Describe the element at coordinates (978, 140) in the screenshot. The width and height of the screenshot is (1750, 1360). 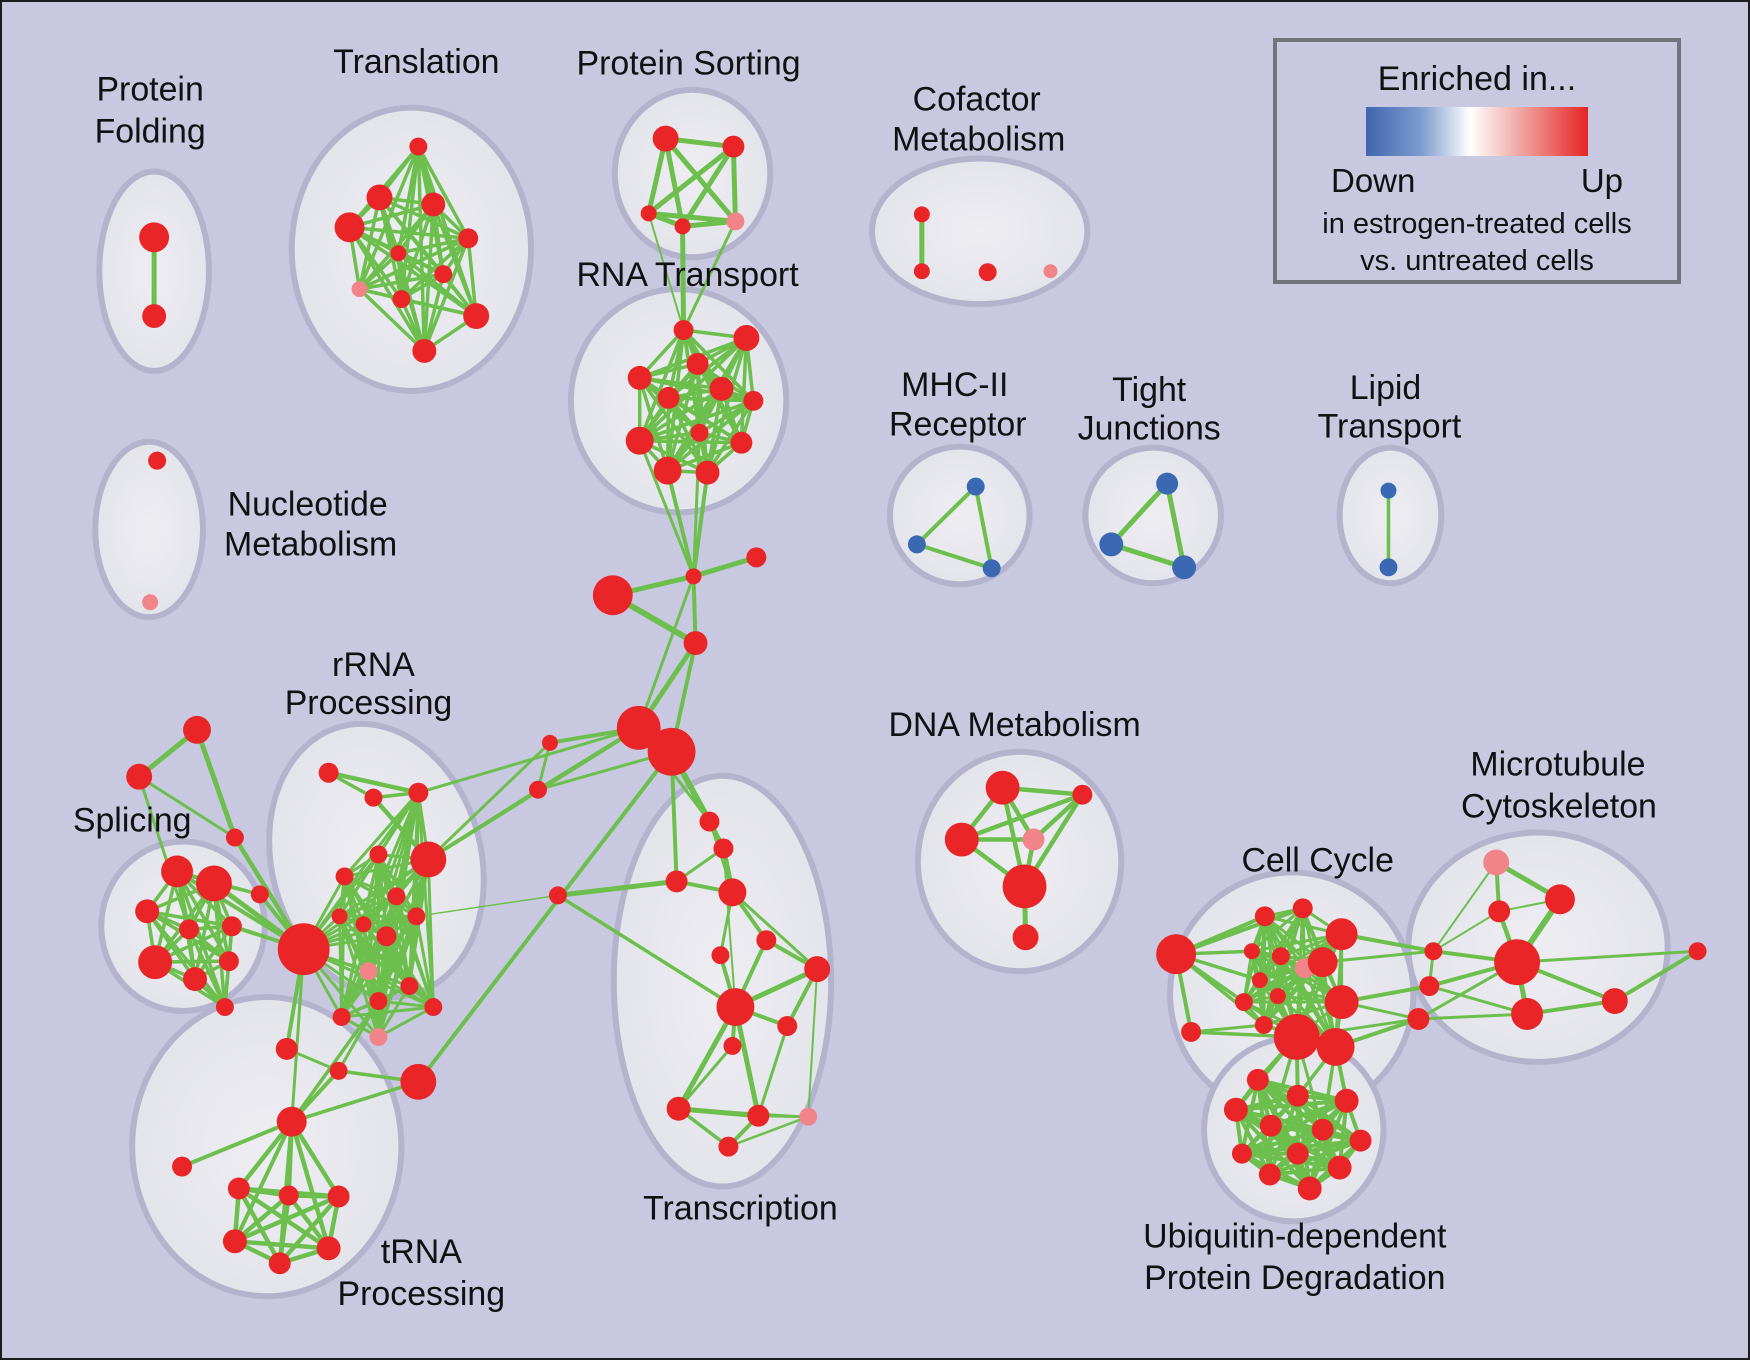
I see `cluster-label-cofactor-metabolism-line2: Metabolism` at that location.